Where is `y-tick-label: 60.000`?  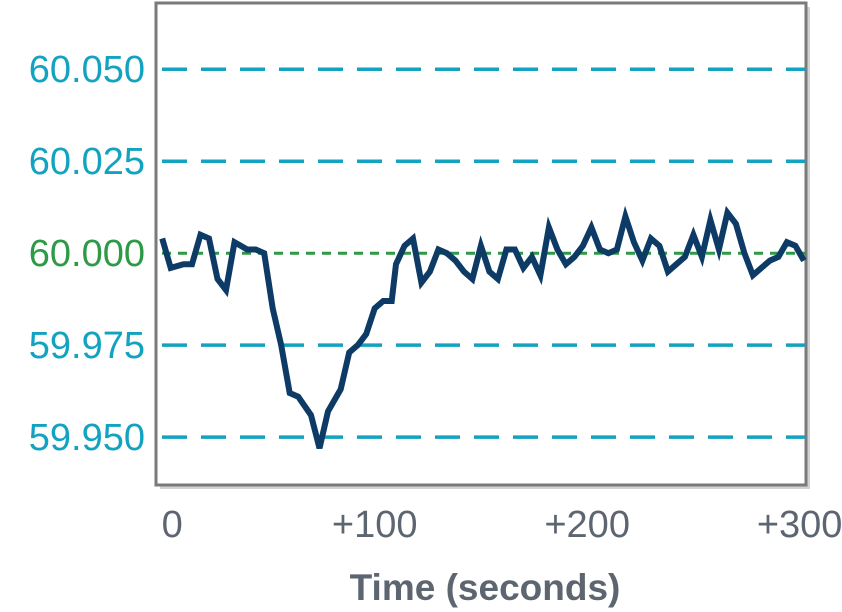
y-tick-label: 60.000 is located at coordinates (87, 254).